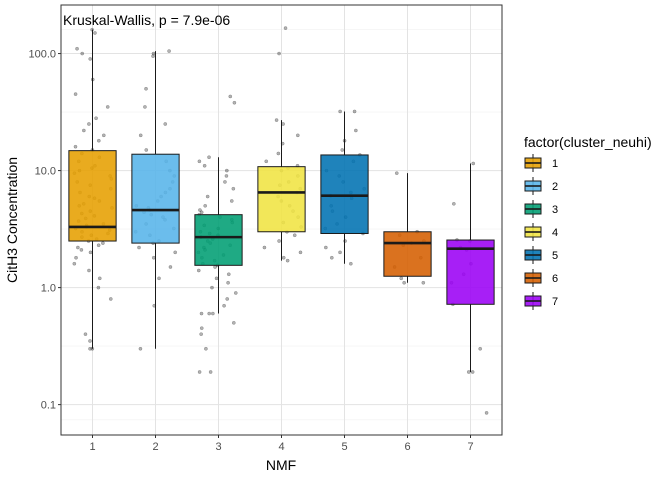 The image size is (672, 480). What do you see at coordinates (555, 164) in the screenshot?
I see `legend-label: 1` at bounding box center [555, 164].